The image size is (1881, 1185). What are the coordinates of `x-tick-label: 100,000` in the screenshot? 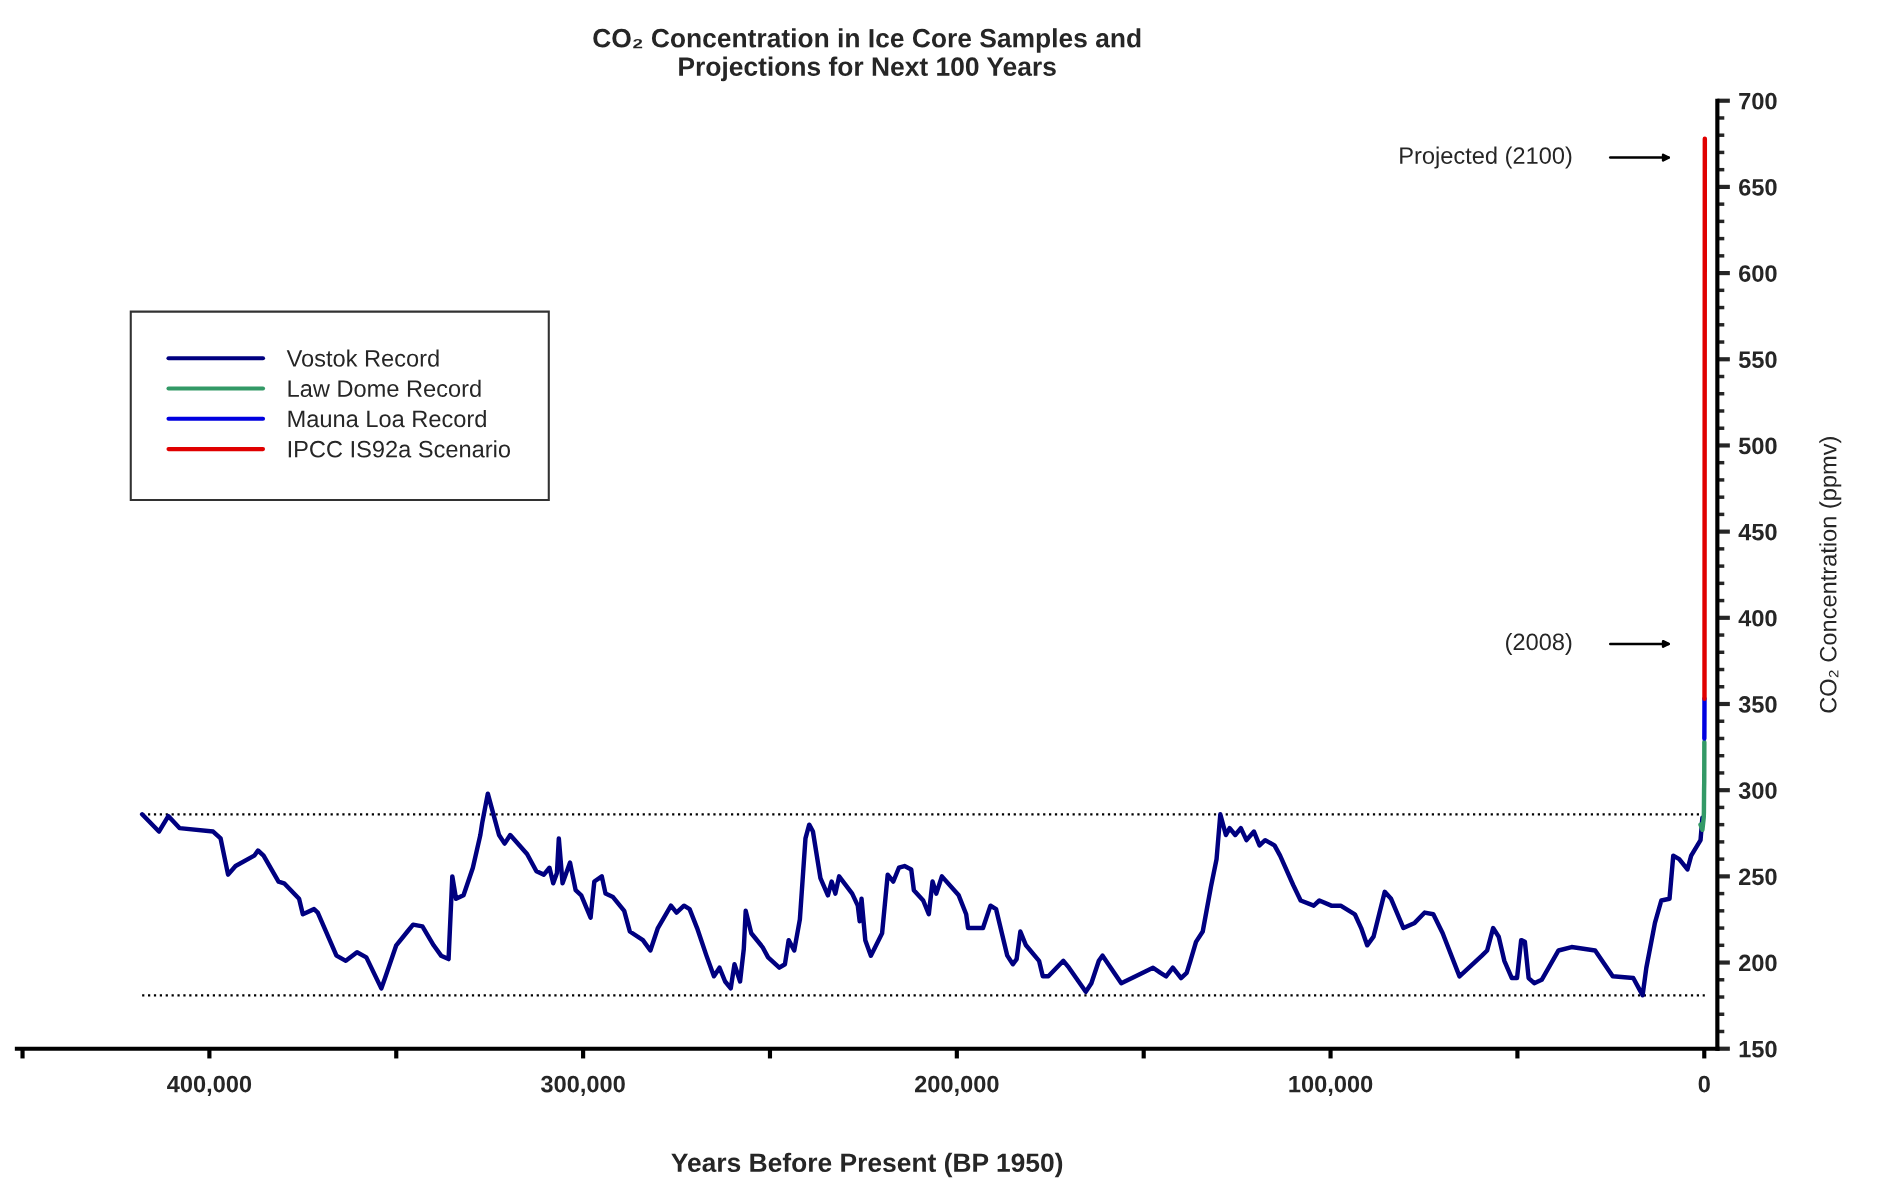 It's located at (1331, 1085).